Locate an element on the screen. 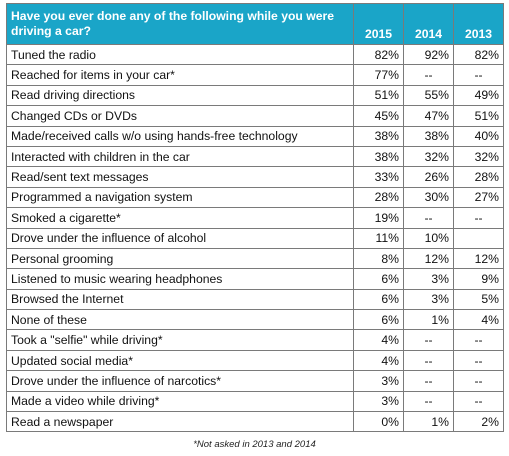  value-2015: 45% is located at coordinates (378, 116).